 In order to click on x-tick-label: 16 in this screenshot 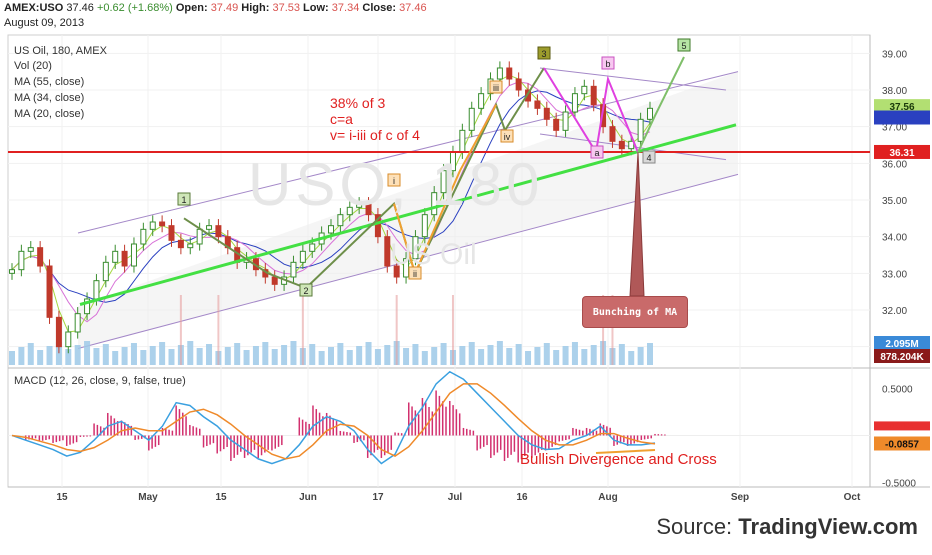, I will do `click(522, 497)`.